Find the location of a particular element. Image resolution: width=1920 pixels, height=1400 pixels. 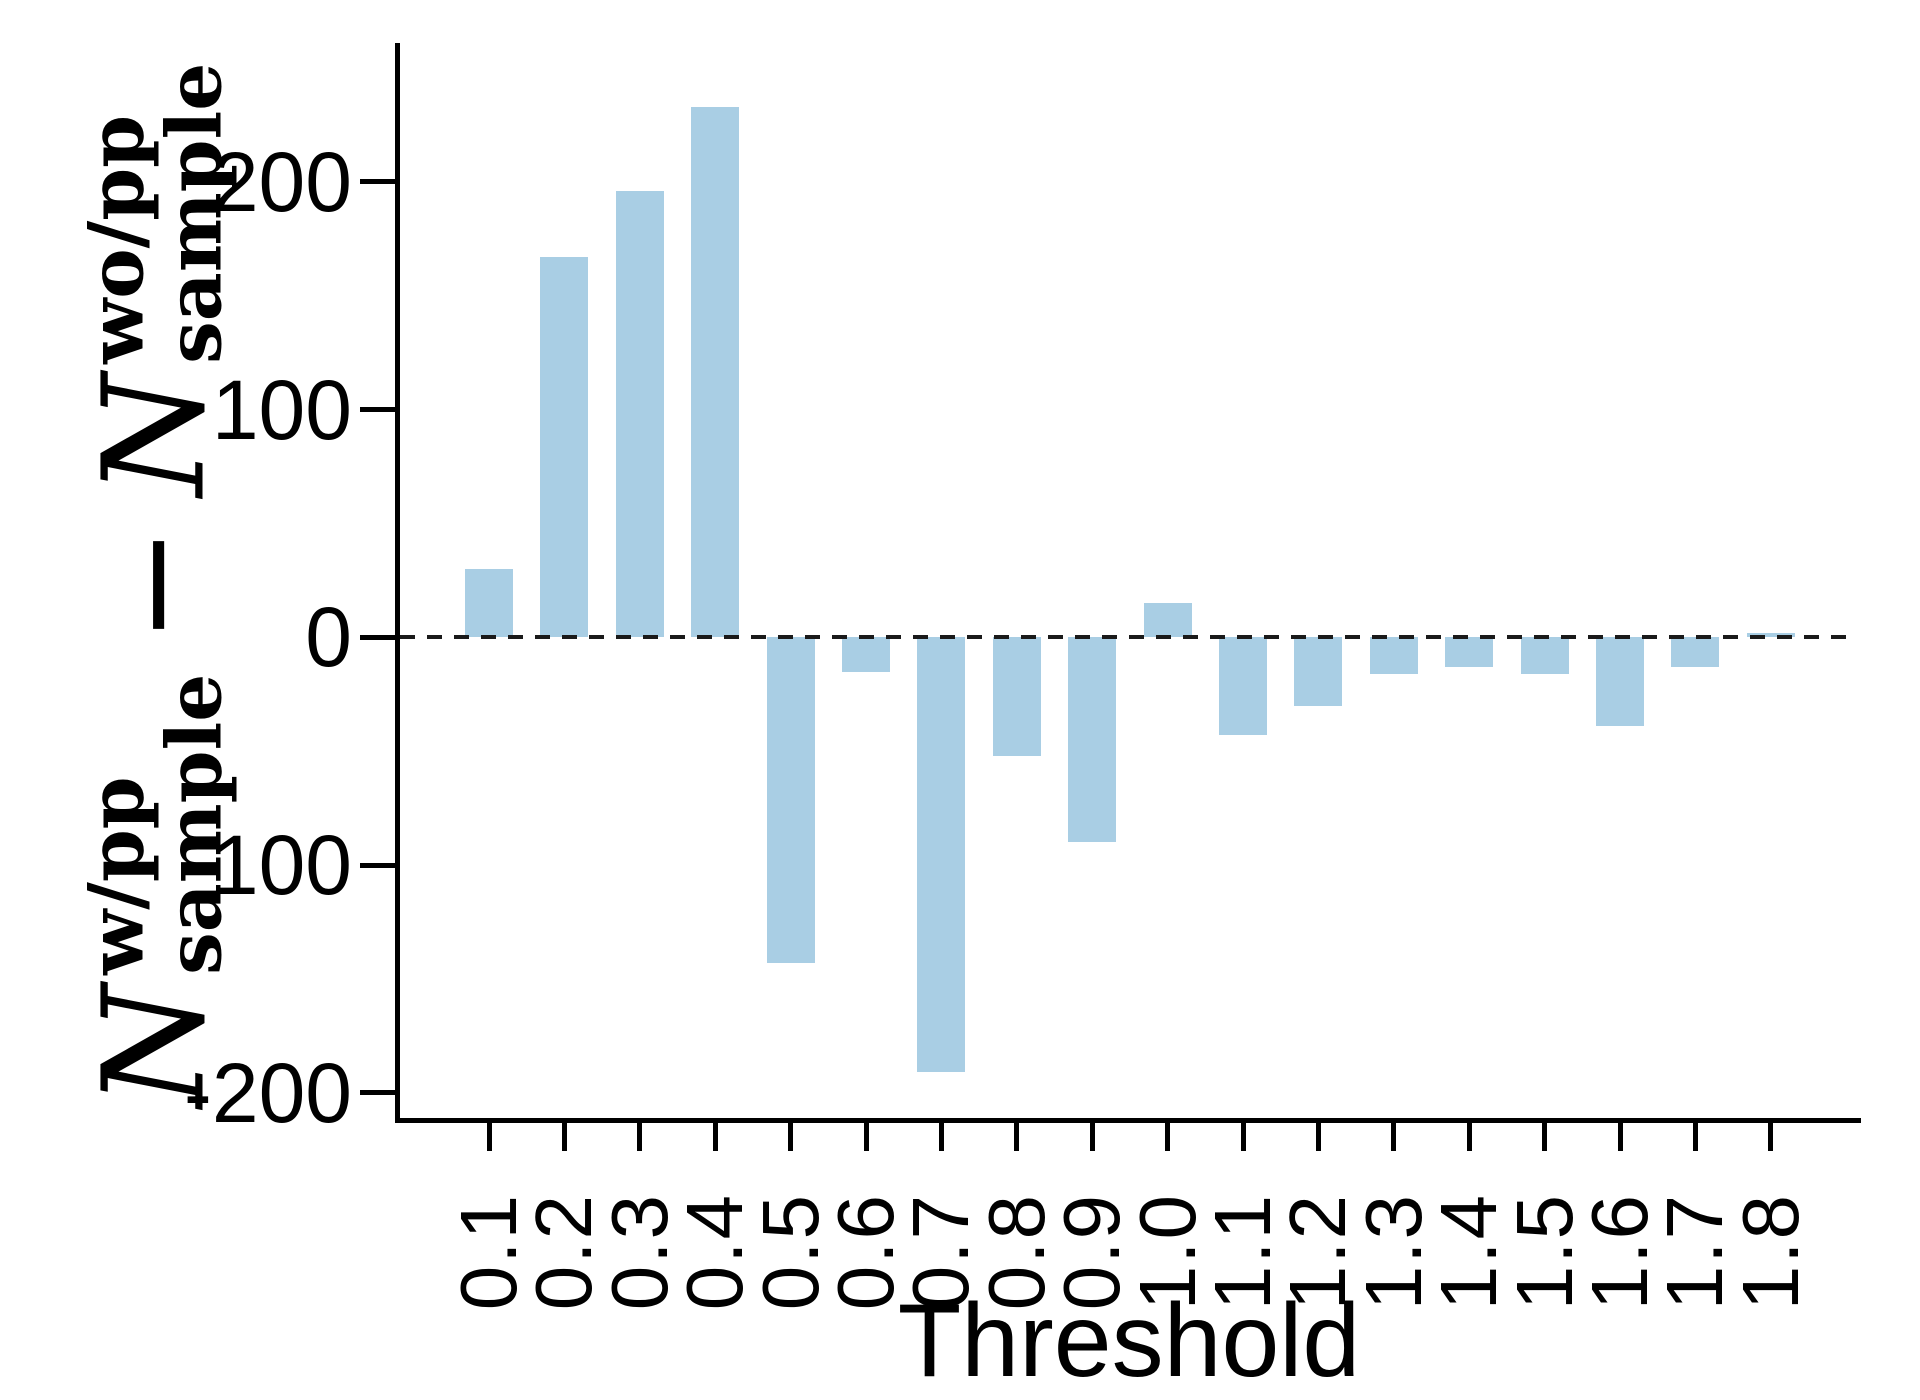

bar-0.8 is located at coordinates (1016, 696).